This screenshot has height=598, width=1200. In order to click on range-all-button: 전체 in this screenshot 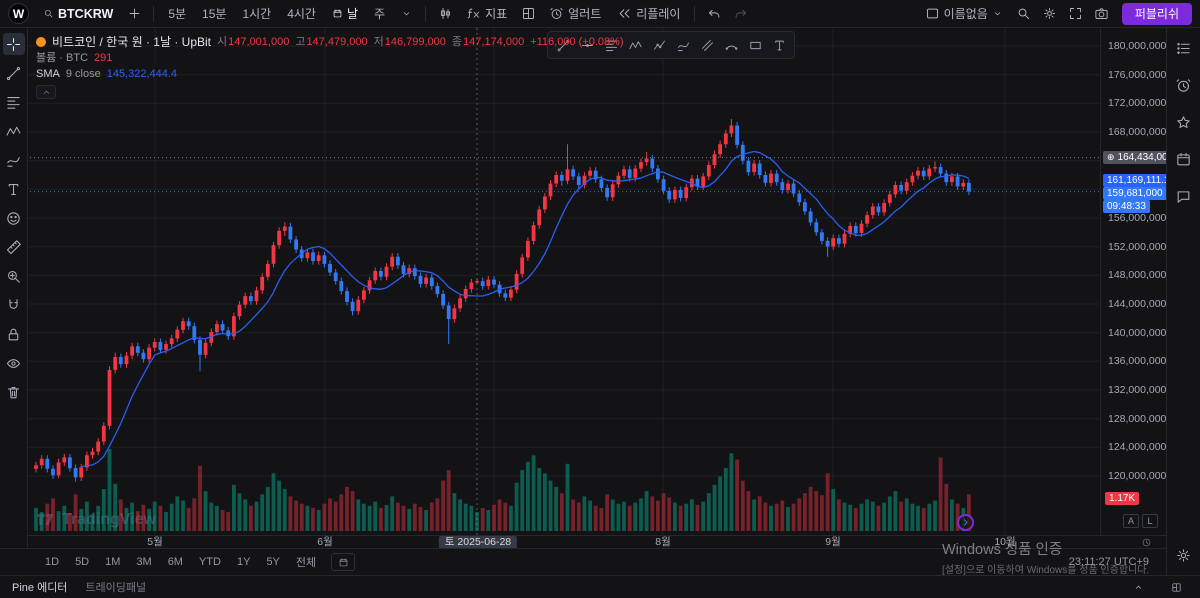, I will do `click(306, 562)`.